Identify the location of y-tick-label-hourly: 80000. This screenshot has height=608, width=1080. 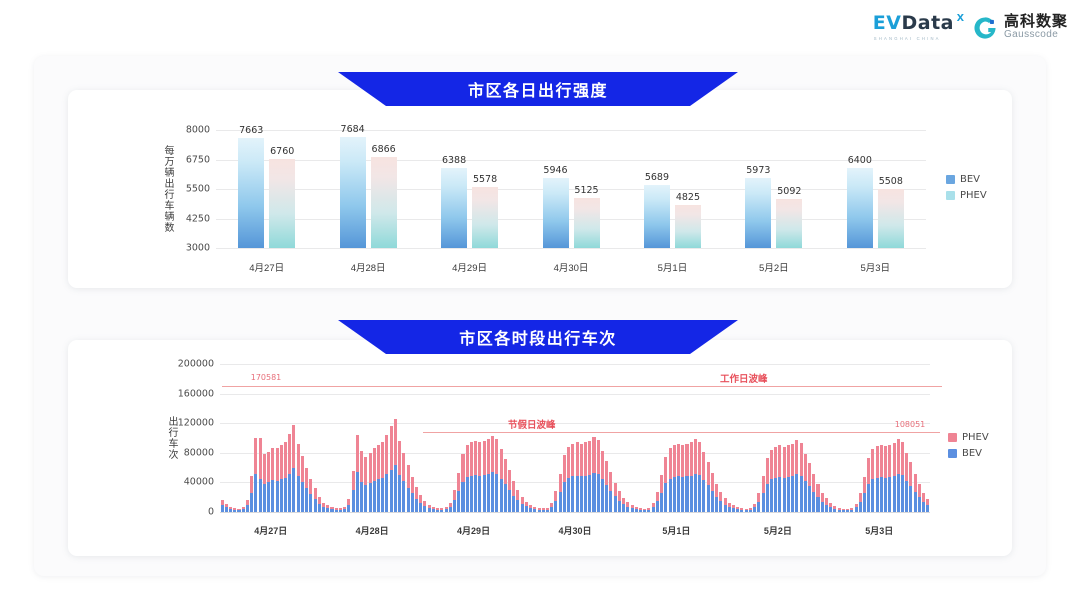
(198, 453).